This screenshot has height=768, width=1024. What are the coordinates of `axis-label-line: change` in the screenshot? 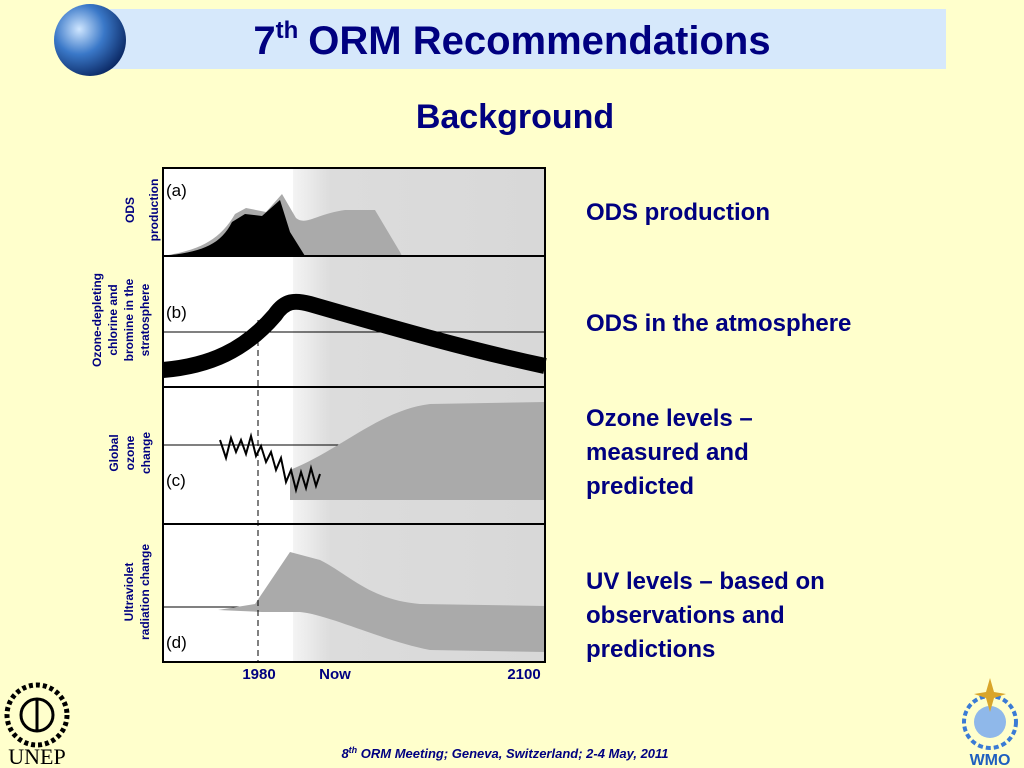 It's located at (146, 453).